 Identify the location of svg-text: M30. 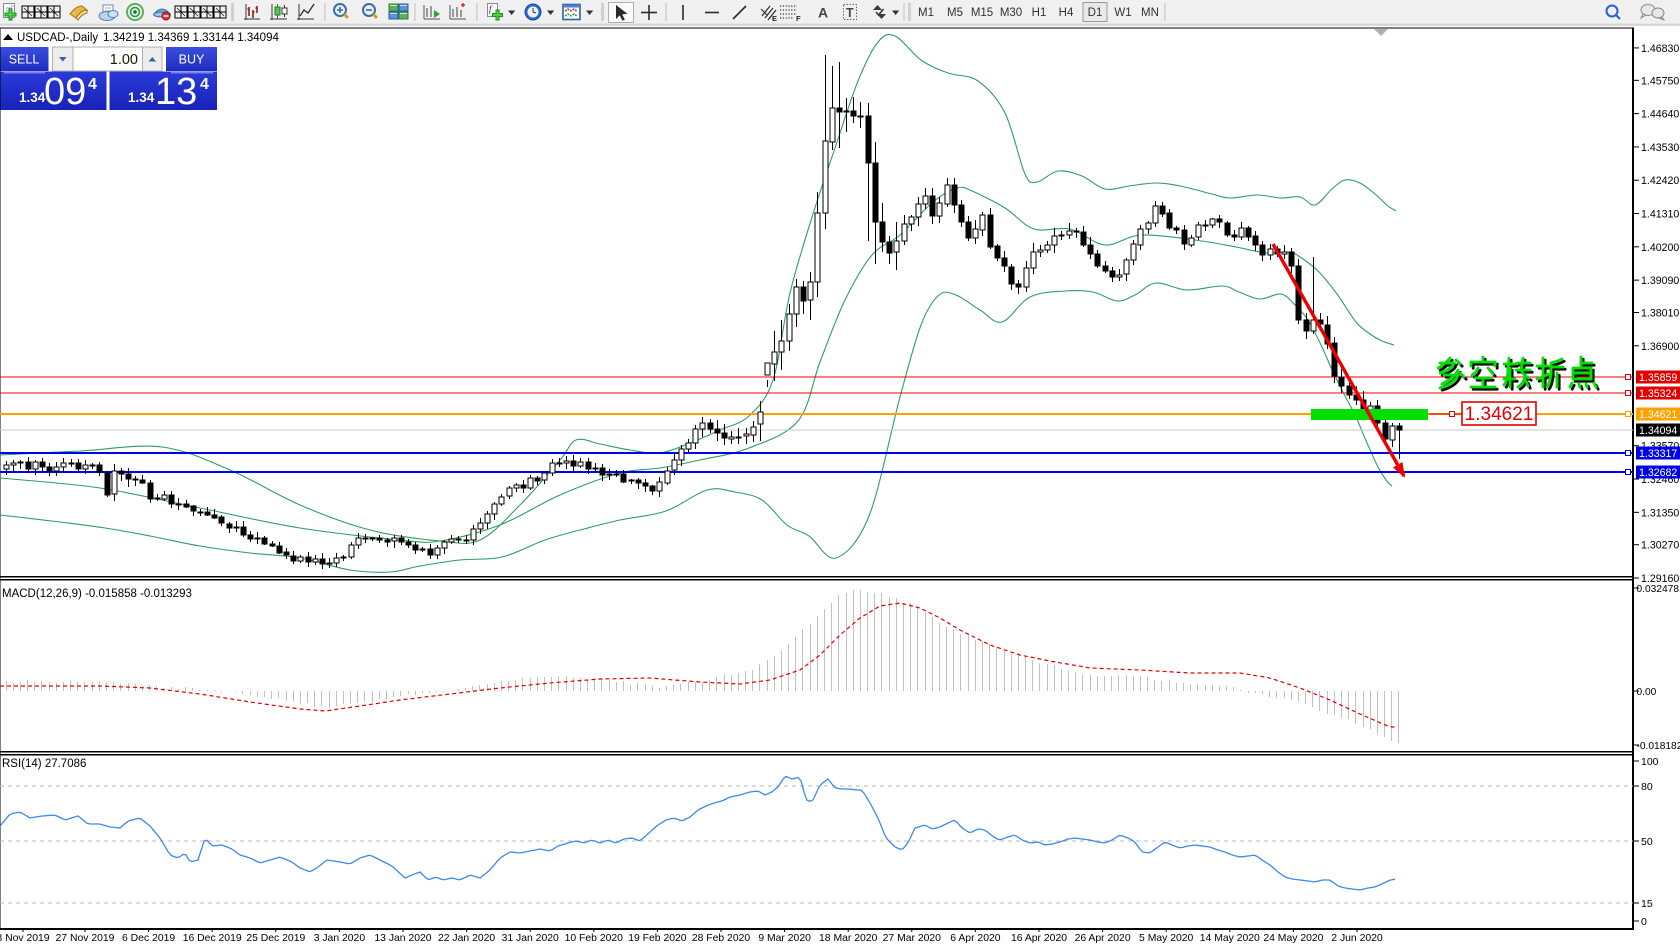
(1011, 13).